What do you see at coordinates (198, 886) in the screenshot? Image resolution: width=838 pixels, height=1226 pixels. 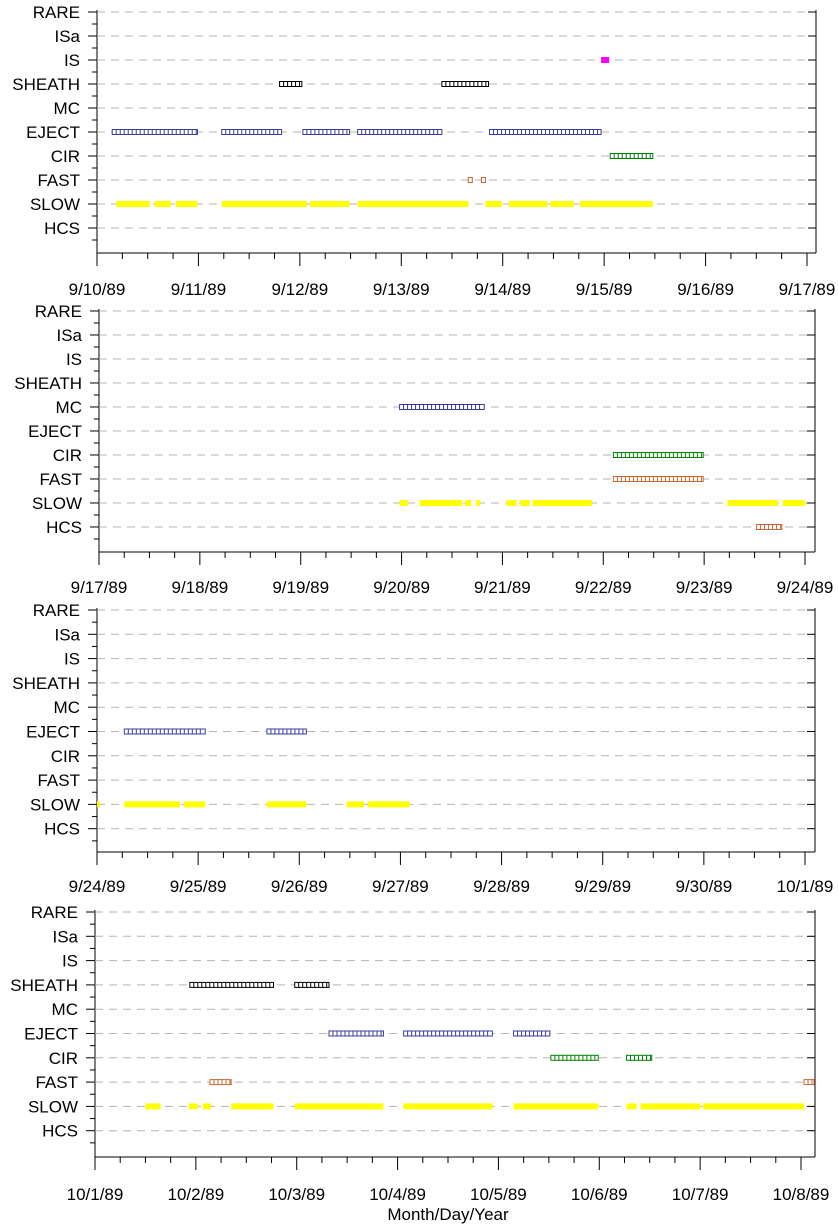 I see `date-tick-label: 9/25/89` at bounding box center [198, 886].